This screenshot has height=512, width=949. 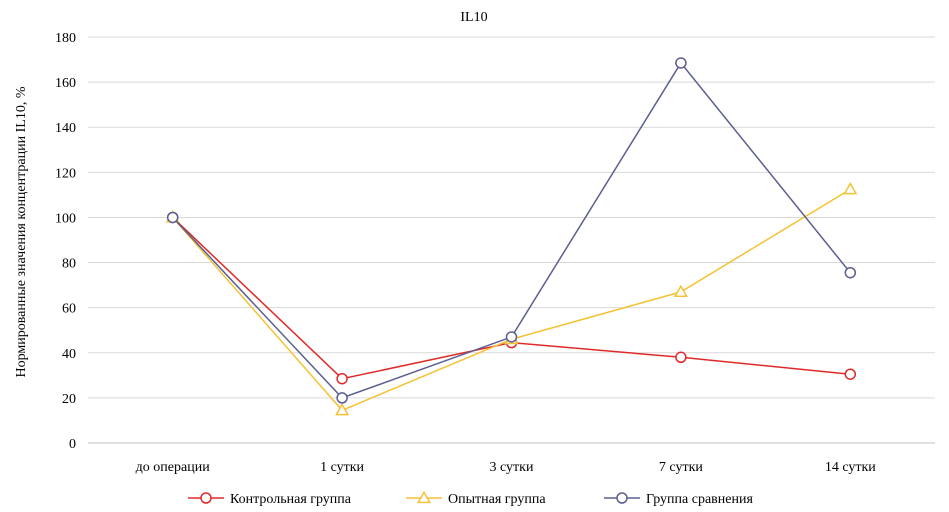 I want to click on y-tick-label: 0, so click(x=72, y=444).